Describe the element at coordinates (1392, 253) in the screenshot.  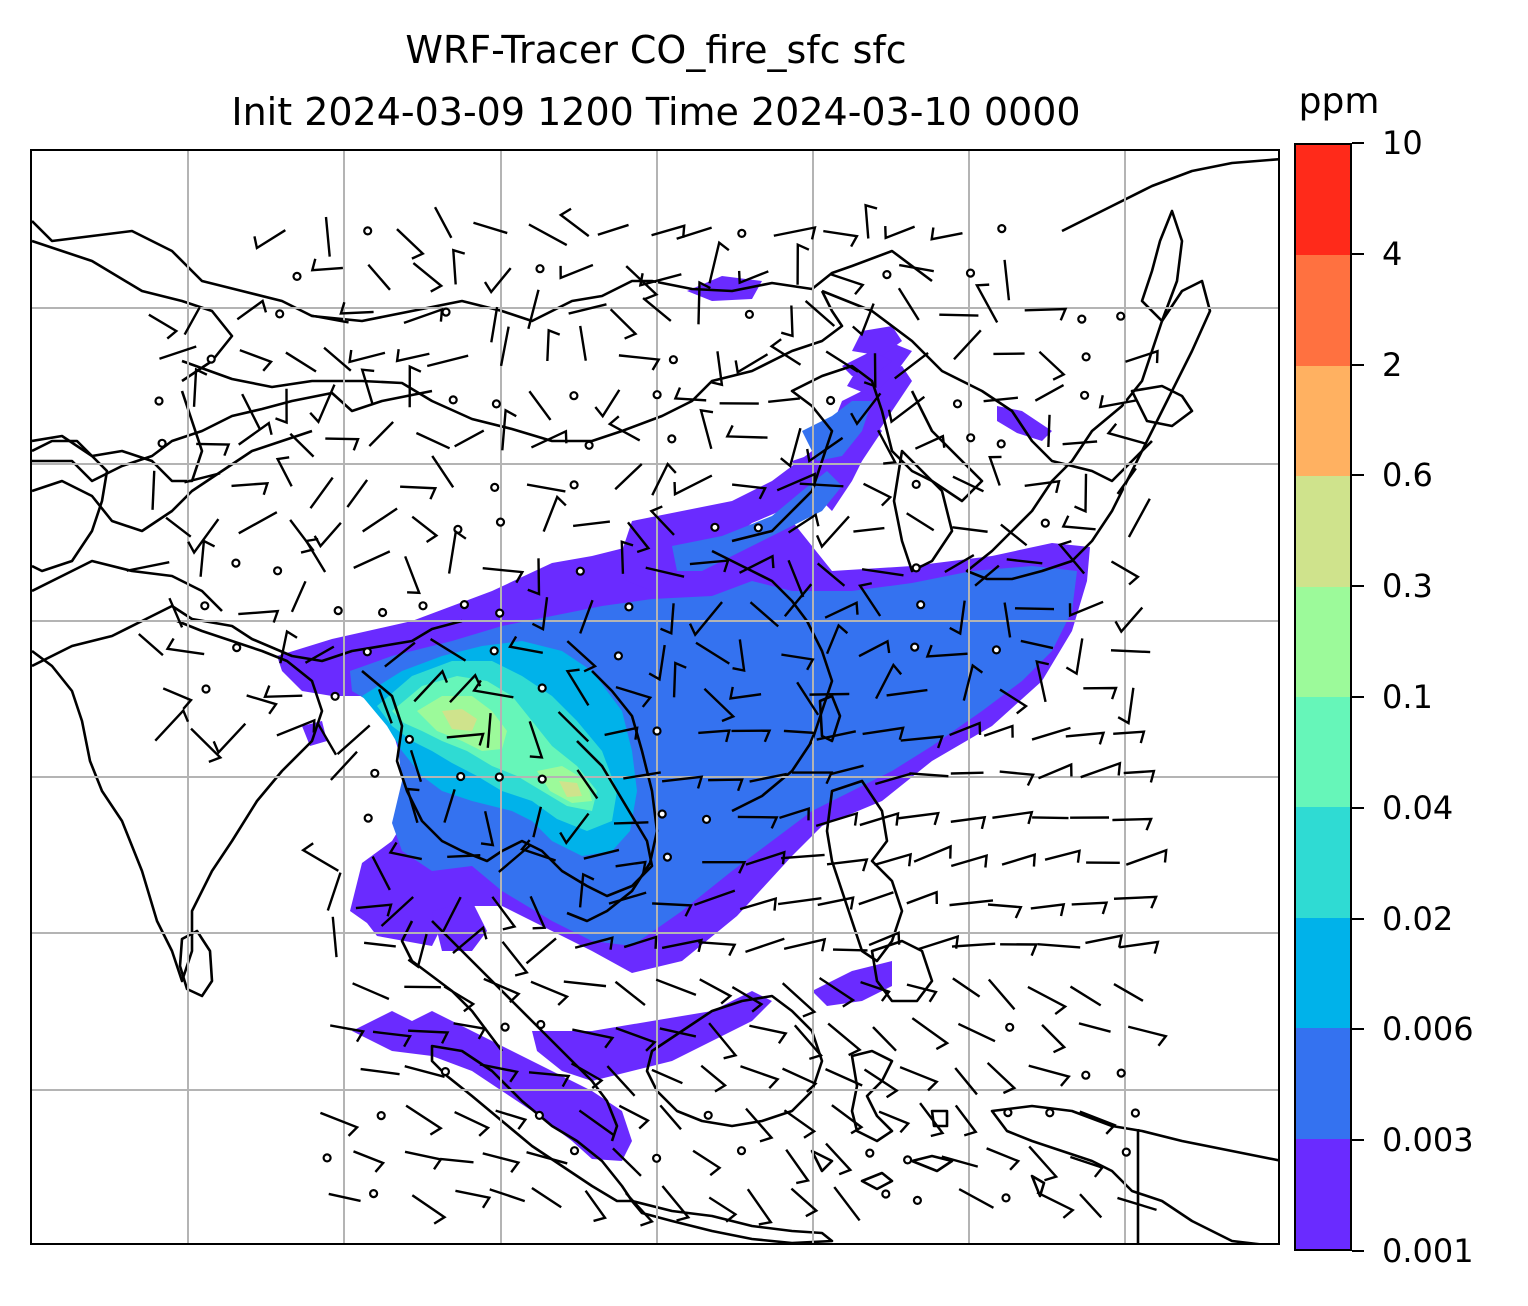
I see `colorbar-label: 4` at that location.